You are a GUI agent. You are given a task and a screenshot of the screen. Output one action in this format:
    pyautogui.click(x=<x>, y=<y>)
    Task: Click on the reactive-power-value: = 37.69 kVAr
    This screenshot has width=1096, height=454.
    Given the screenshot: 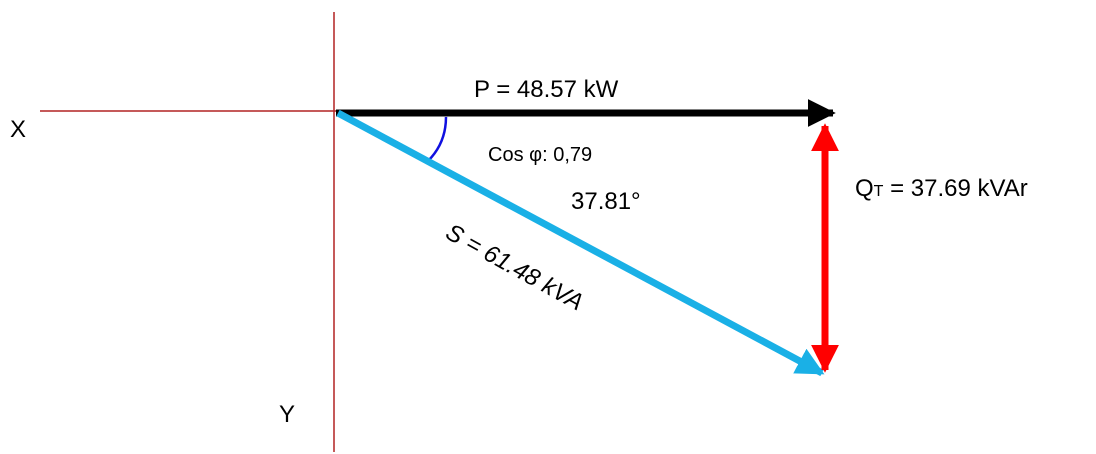 What is the action you would take?
    pyautogui.click(x=955, y=188)
    